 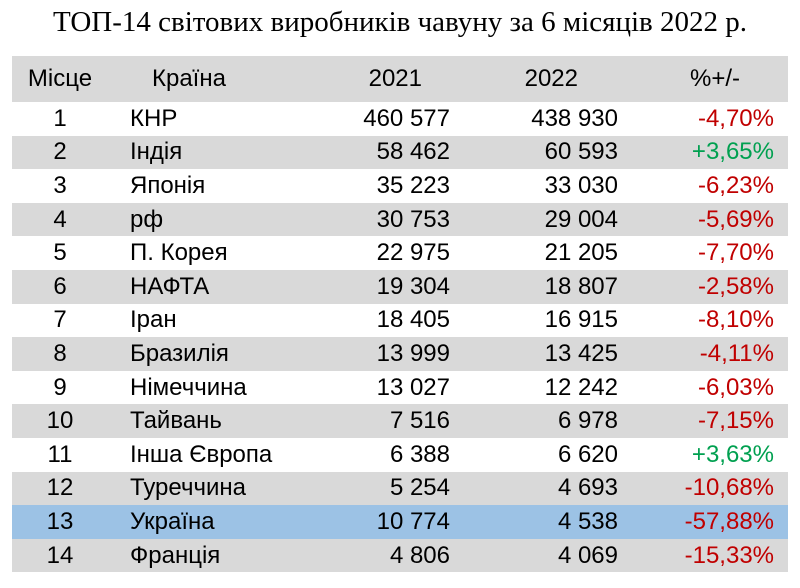 What do you see at coordinates (587, 454) in the screenshot?
I see `value-2022-cell: 6 620` at bounding box center [587, 454].